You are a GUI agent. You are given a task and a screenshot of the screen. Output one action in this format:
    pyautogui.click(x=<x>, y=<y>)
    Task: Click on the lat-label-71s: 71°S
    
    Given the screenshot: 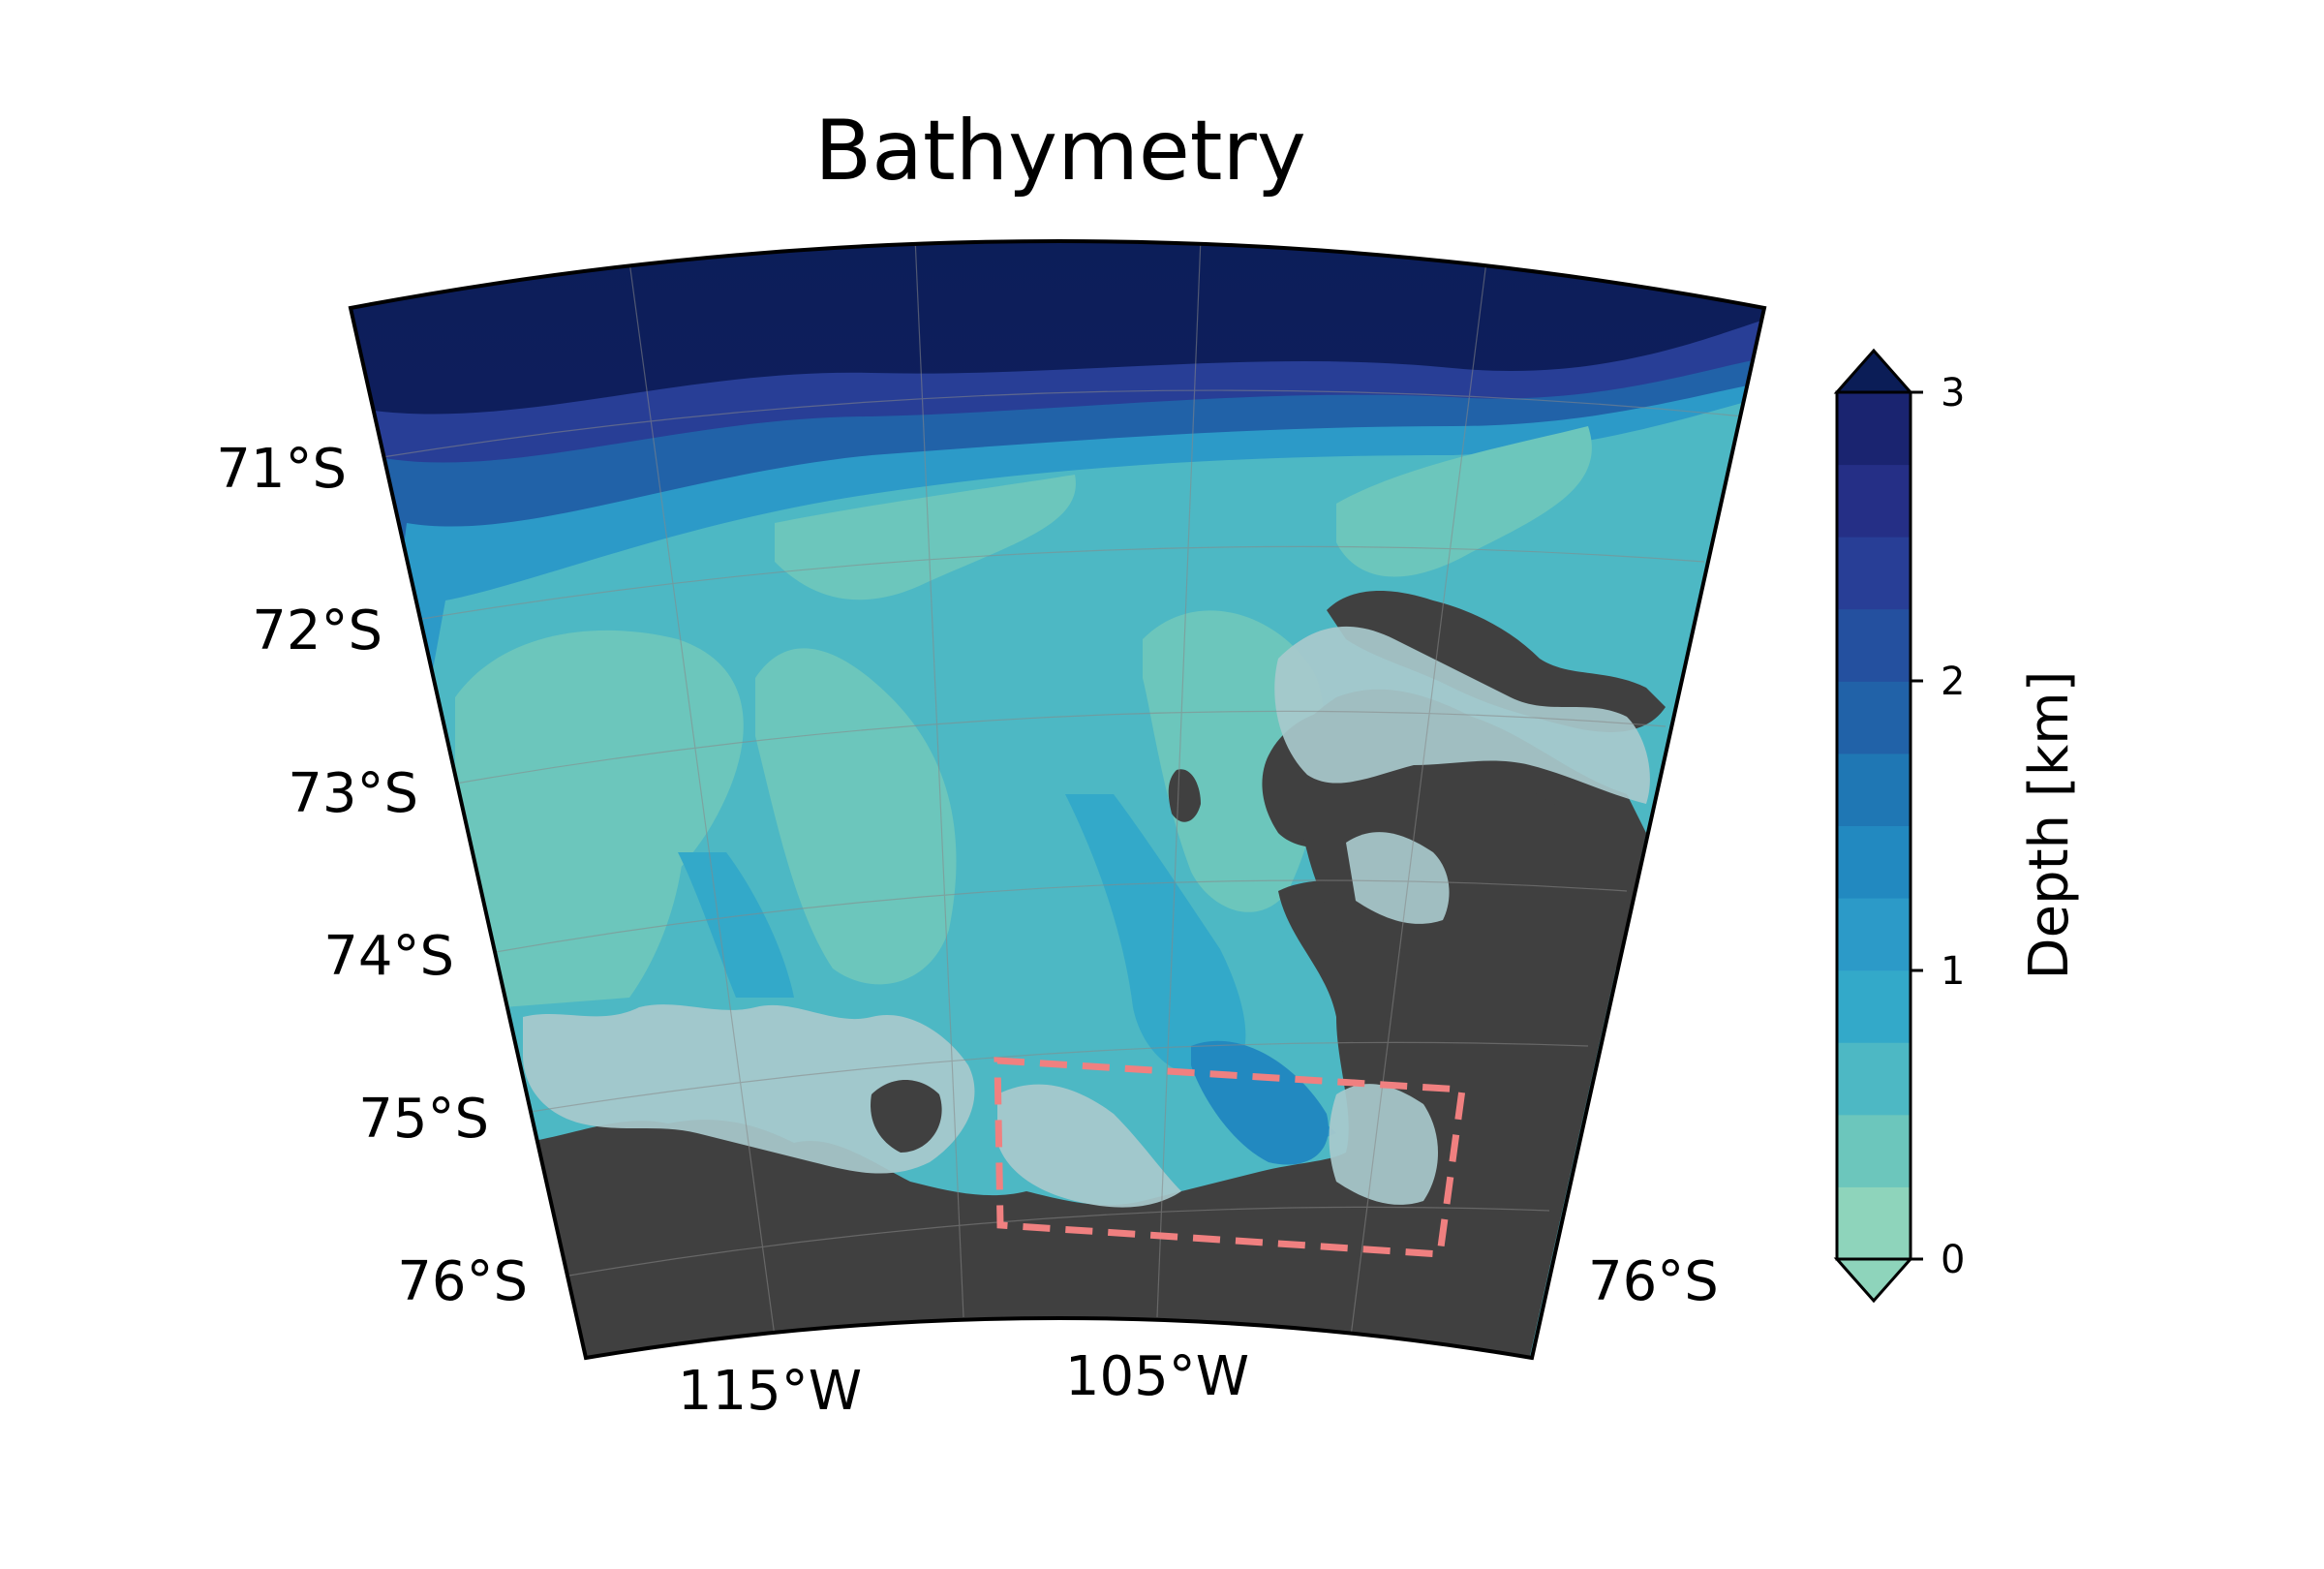 What is the action you would take?
    pyautogui.click(x=282, y=469)
    